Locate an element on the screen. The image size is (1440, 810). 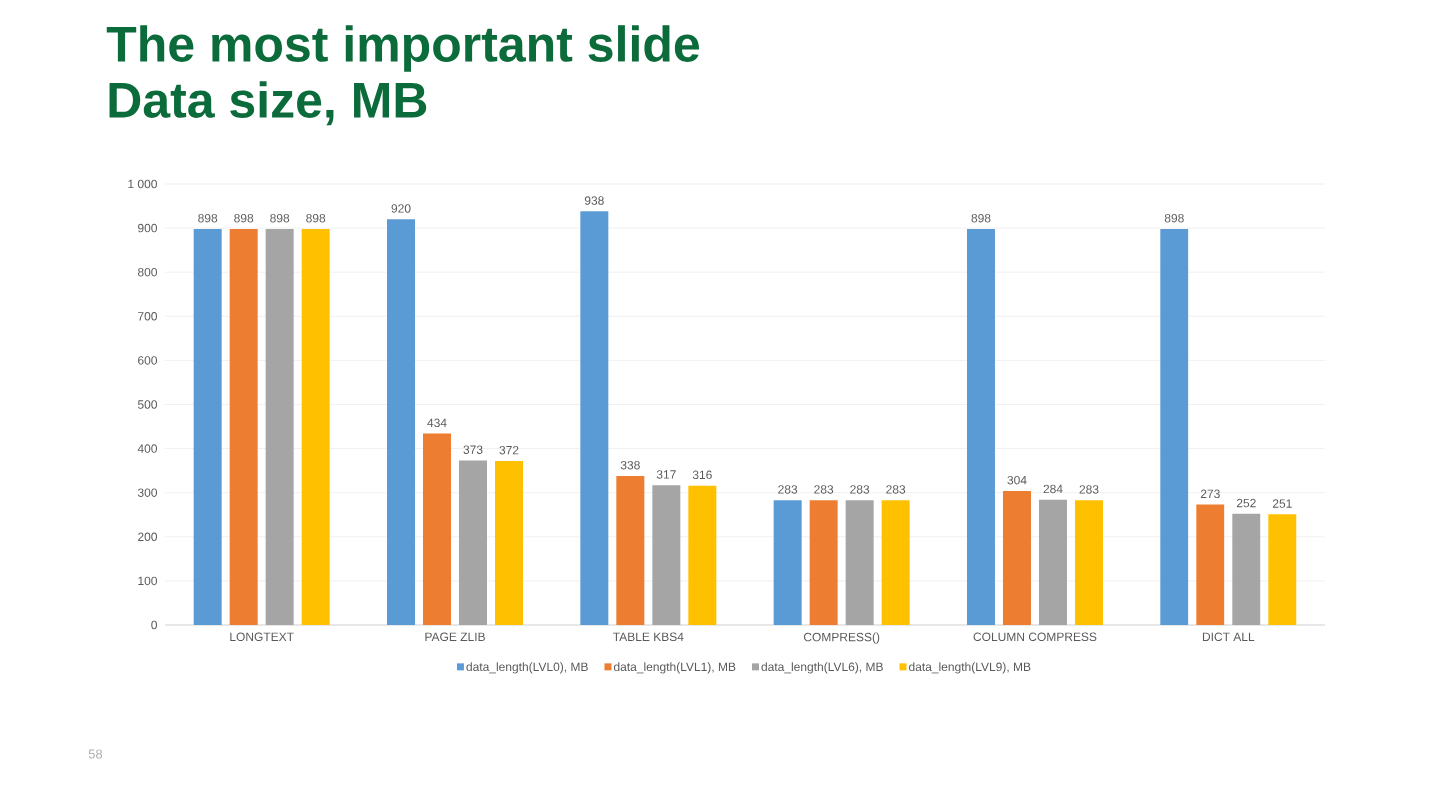
x-tick-label: COLUMN COMPRESS is located at coordinates (1035, 637).